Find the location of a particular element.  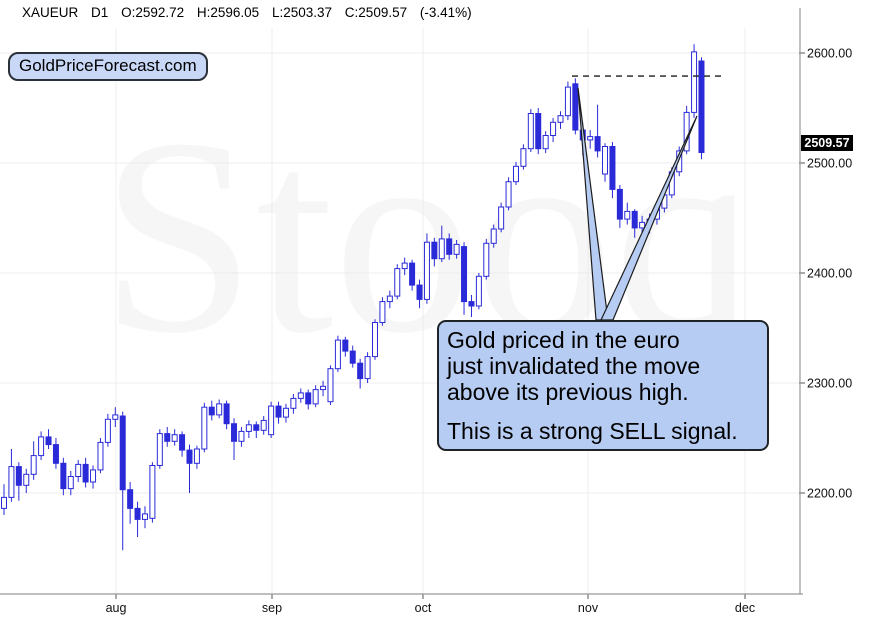

y-axis-label: 2500.00 is located at coordinates (829, 164).